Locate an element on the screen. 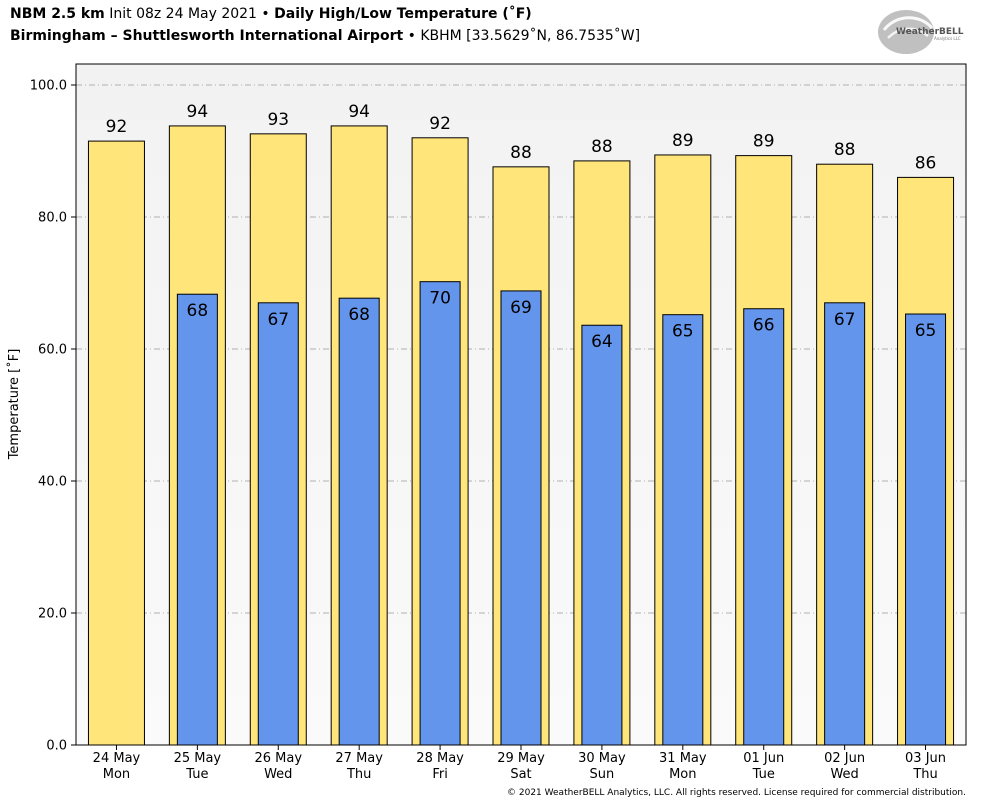  low-temp-label: 64 is located at coordinates (602, 342).